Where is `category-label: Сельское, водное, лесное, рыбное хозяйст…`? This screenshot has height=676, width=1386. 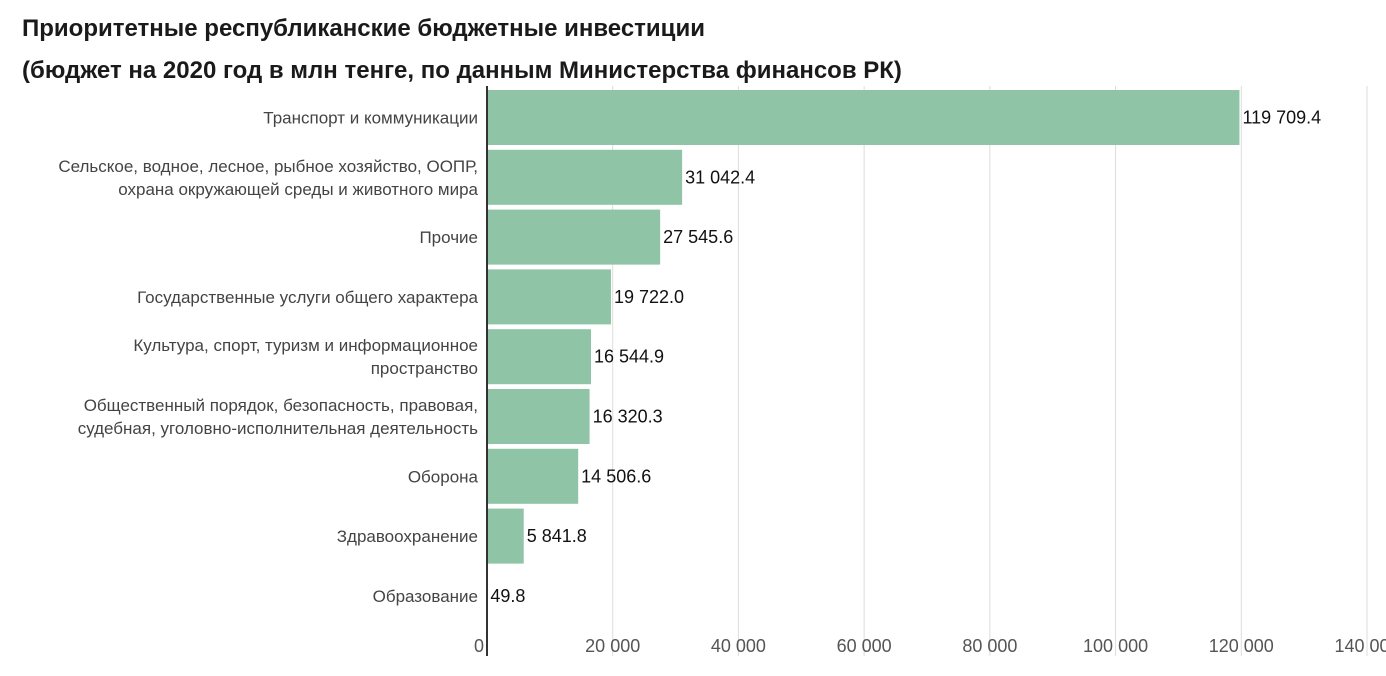 category-label: Сельское, водное, лесное, рыбное хозяйст… is located at coordinates (268, 178).